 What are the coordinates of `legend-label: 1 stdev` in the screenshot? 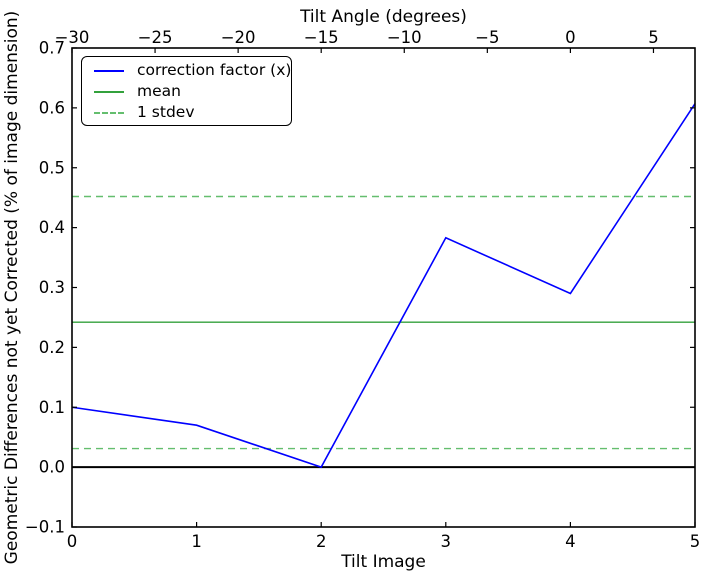 It's located at (166, 112).